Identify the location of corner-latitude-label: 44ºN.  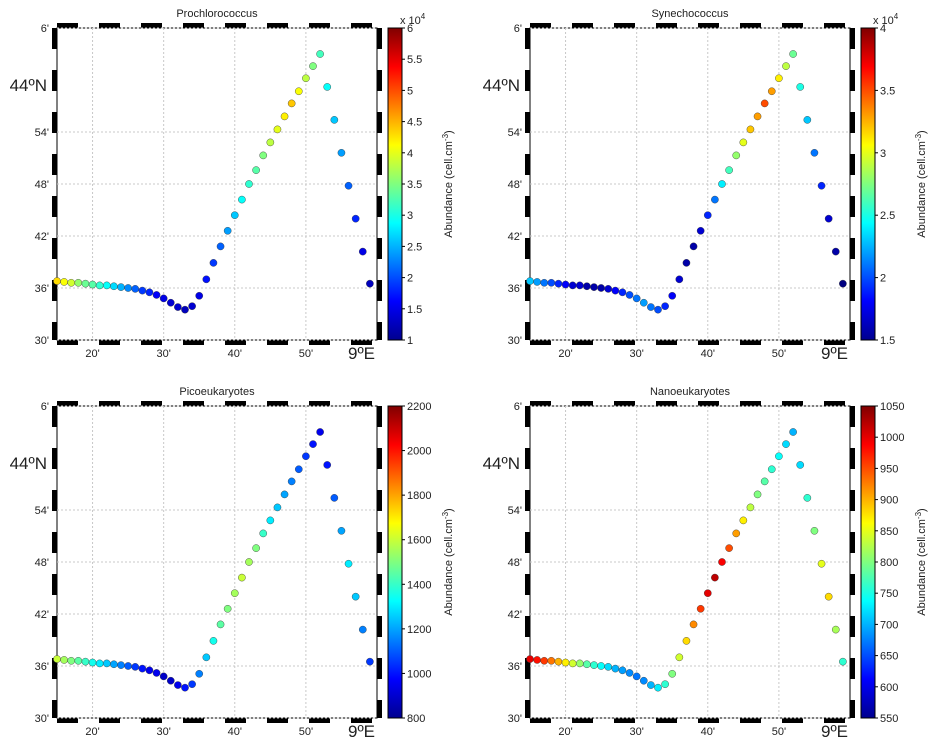
(28, 463).